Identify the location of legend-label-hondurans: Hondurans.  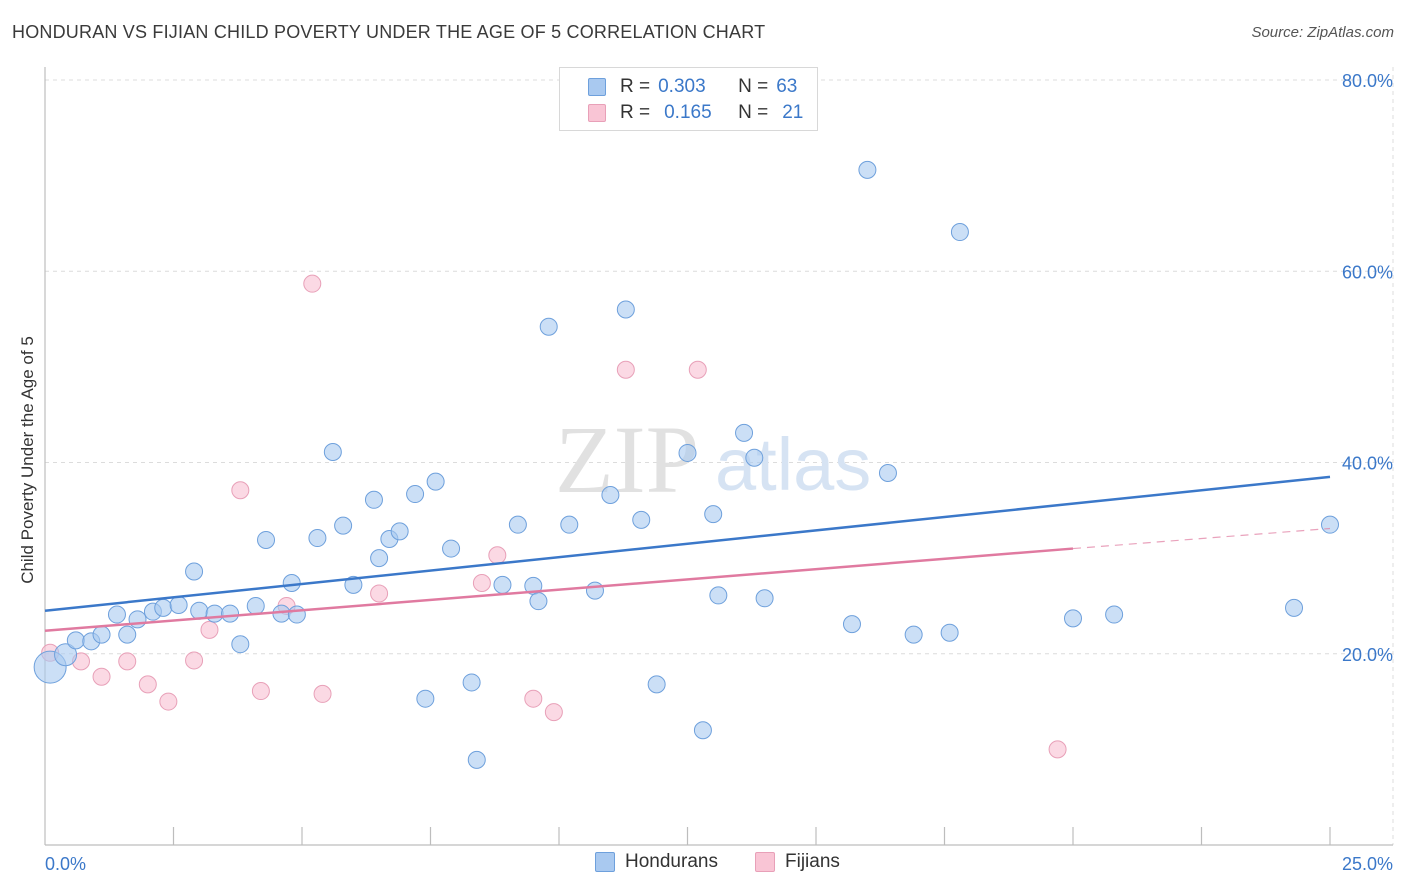
(671, 861).